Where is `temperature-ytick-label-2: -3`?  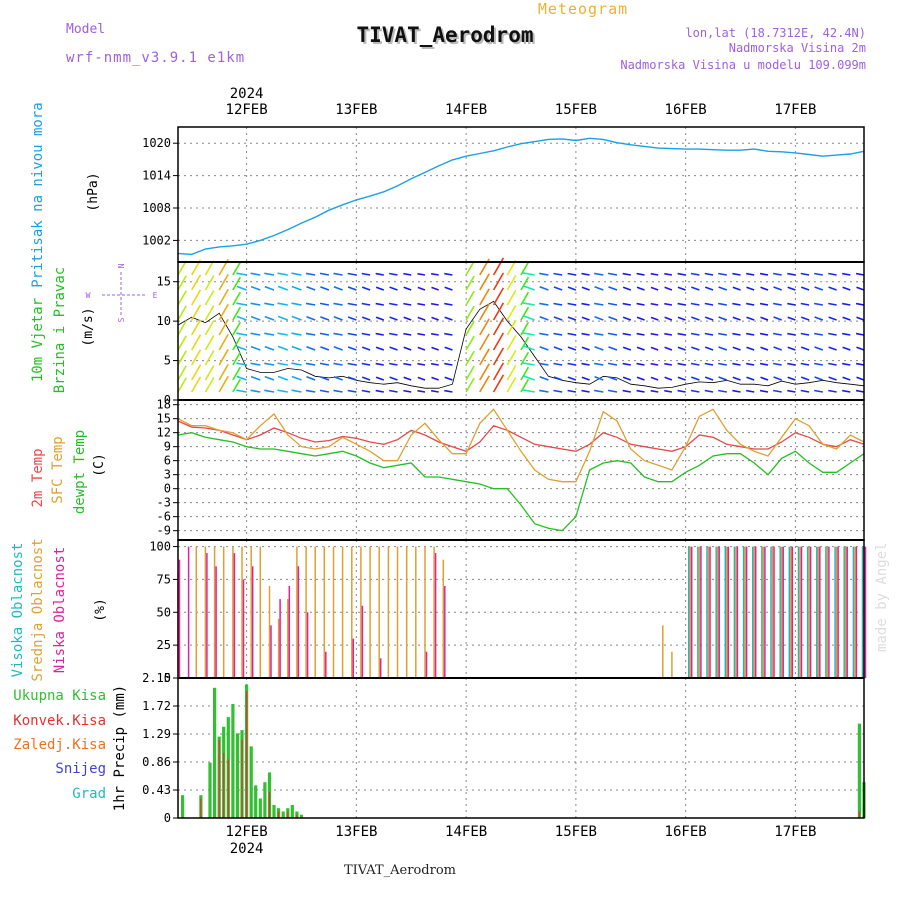 temperature-ytick-label-2: -3 is located at coordinates (164, 503).